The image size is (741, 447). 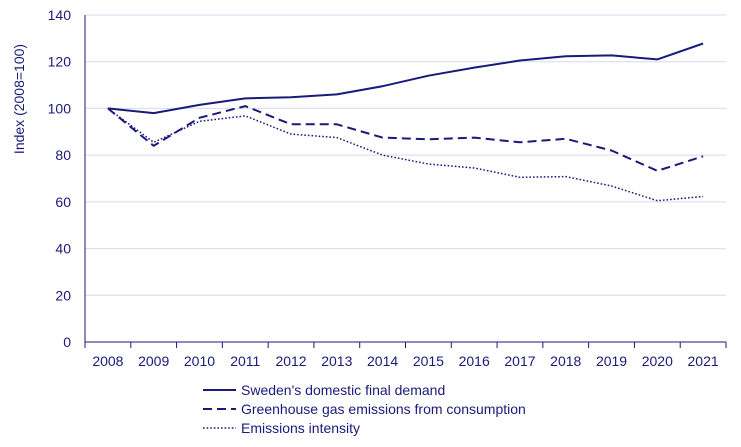 What do you see at coordinates (60, 108) in the screenshot?
I see `y-tick-label: 100` at bounding box center [60, 108].